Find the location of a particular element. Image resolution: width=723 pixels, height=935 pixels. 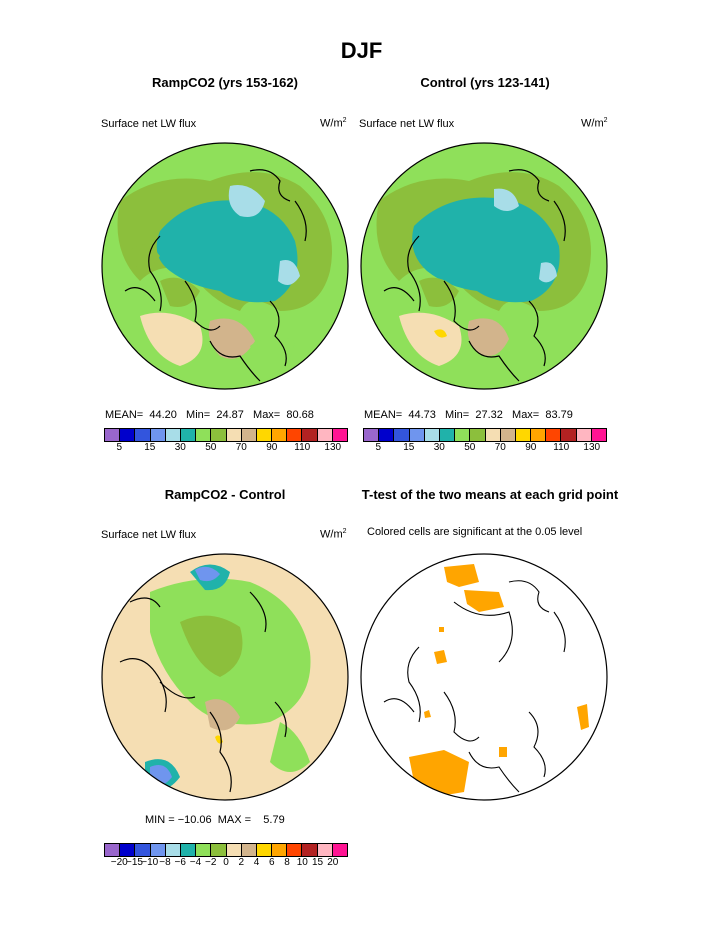

colorbar-tick-label: −8 is located at coordinates (165, 862).